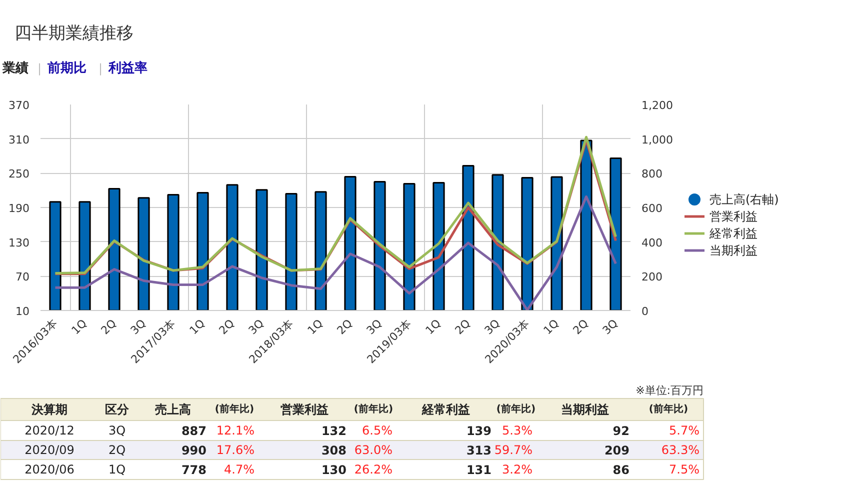 This screenshot has width=862, height=494. I want to click on text: 887, so click(194, 431).